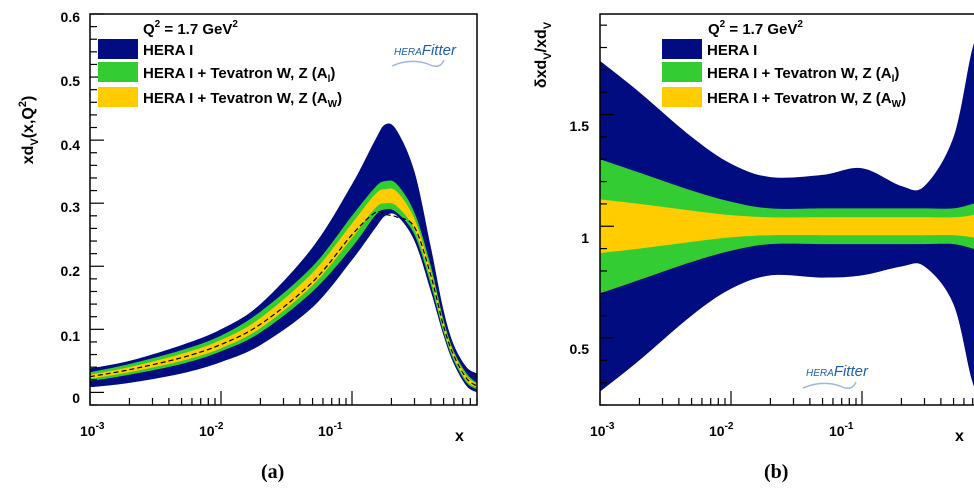  Describe the element at coordinates (682, 97) in the screenshot. I see `panel-b-legend-swatch-aw` at that location.